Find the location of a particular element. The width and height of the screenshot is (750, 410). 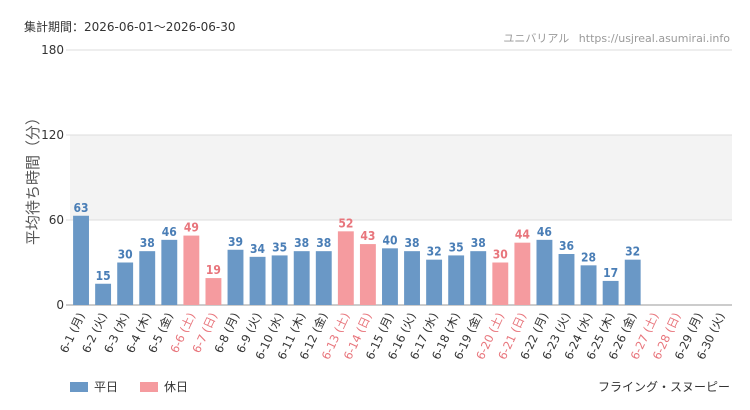

y-tick-label: 180 is located at coordinates (52, 50).